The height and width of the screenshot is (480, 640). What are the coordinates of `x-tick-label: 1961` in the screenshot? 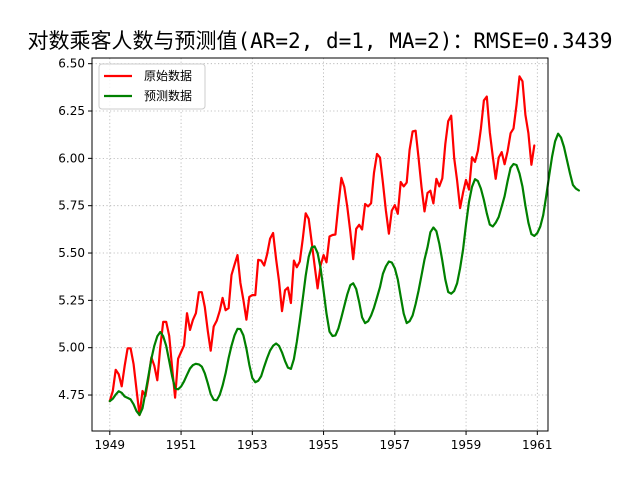 It's located at (537, 445).